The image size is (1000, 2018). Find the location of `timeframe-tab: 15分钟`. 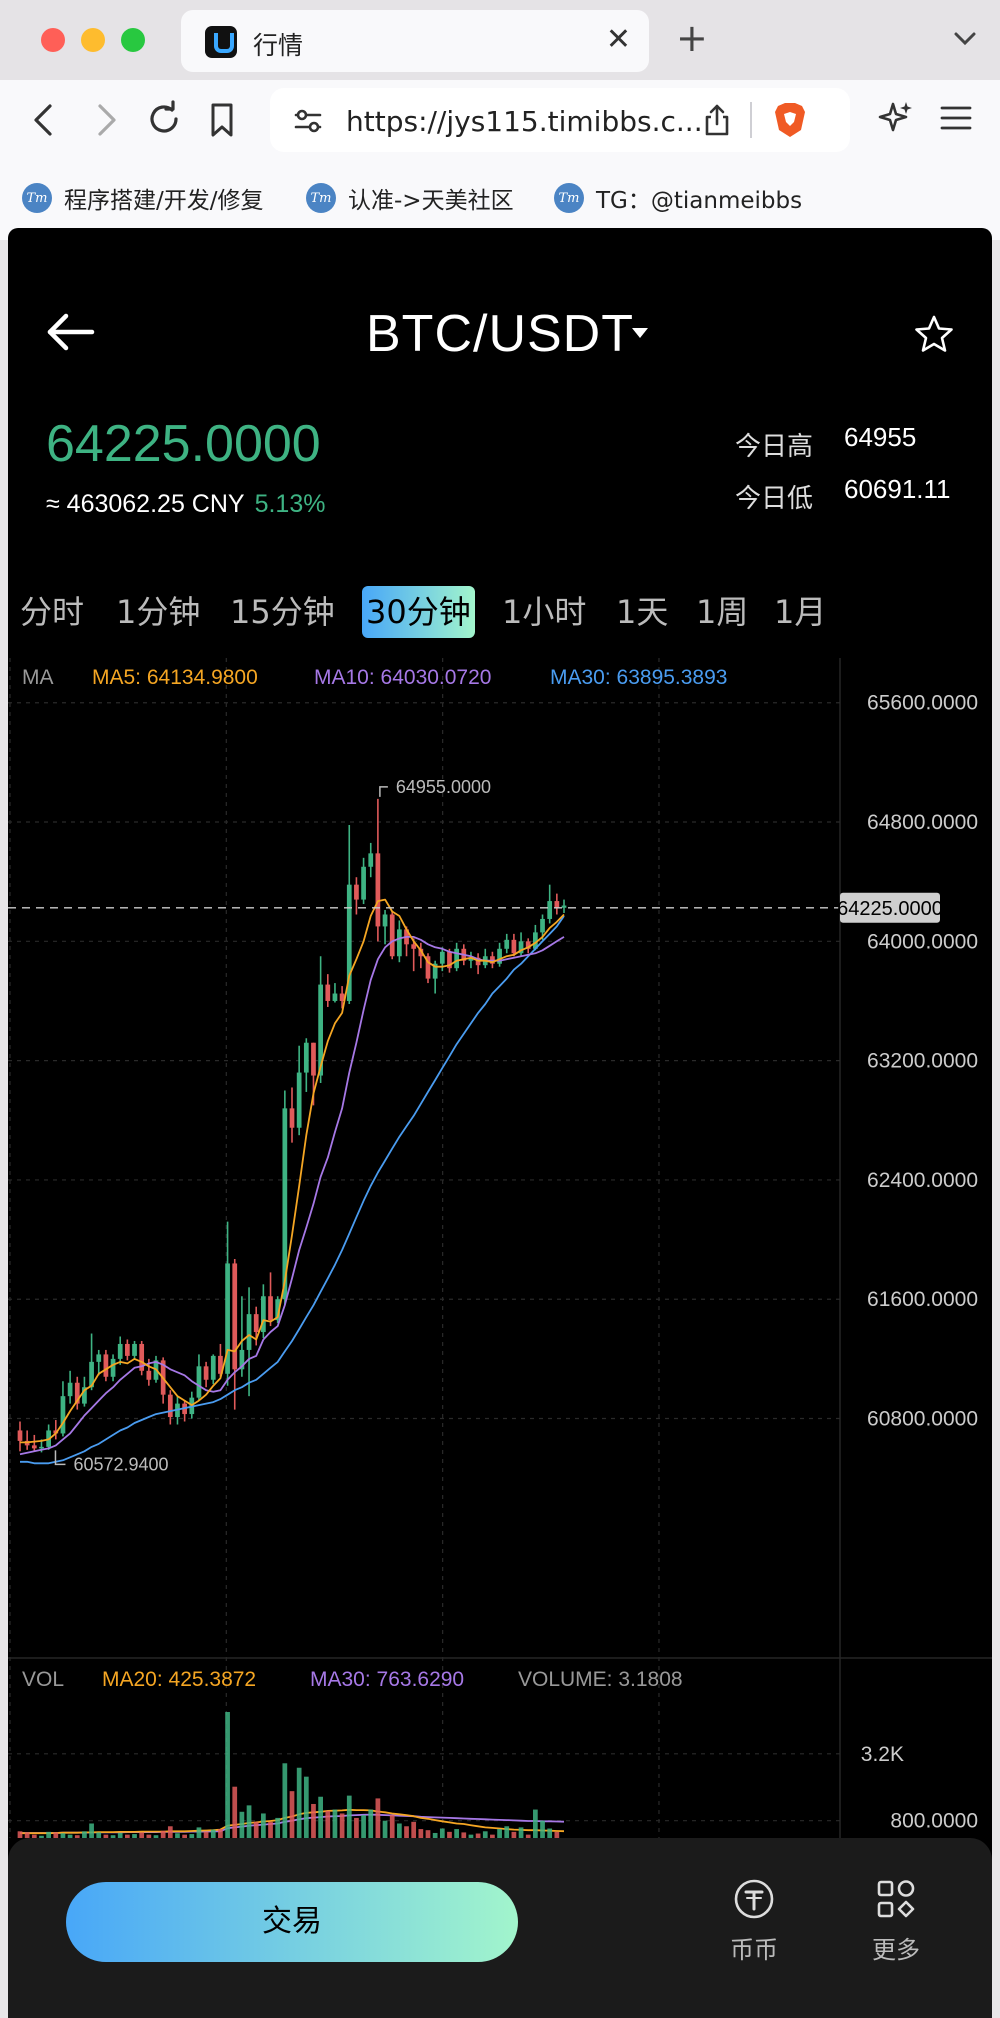

timeframe-tab: 15分钟 is located at coordinates (282, 612).